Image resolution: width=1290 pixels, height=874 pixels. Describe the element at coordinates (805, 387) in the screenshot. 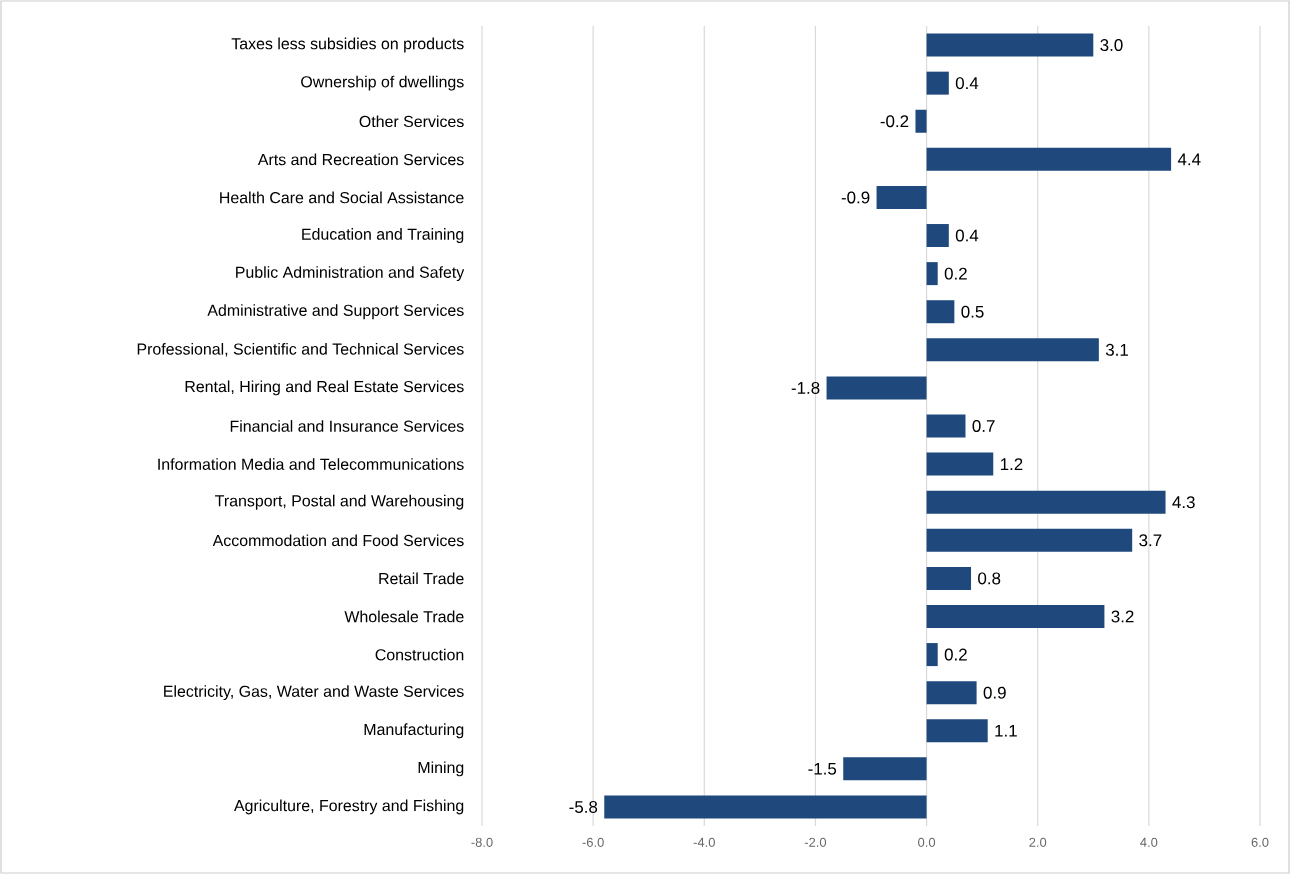

I see `data-label: -1.8` at that location.